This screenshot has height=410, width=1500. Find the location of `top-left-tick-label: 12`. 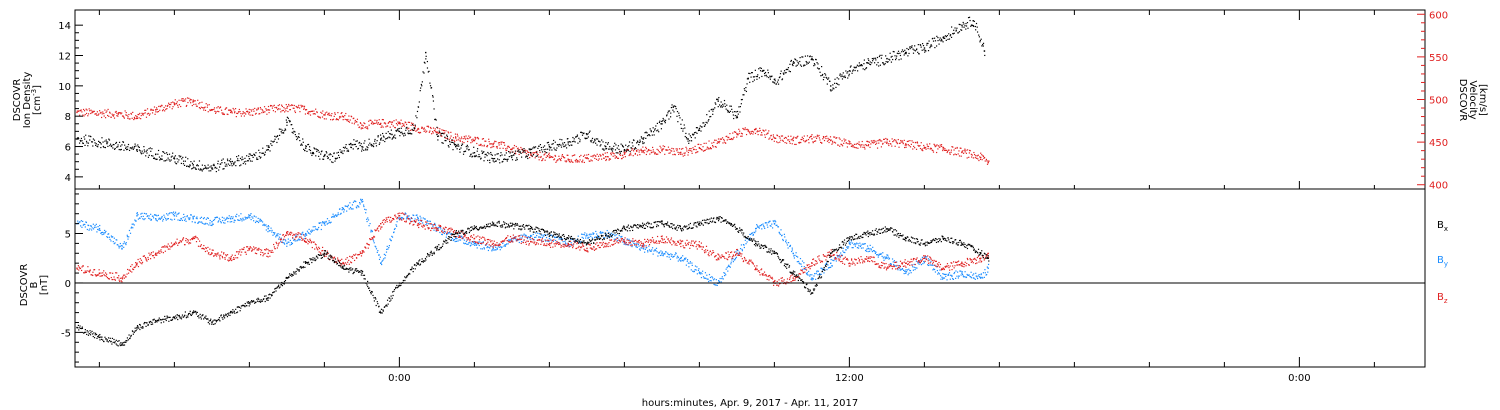

top-left-tick-label: 12 is located at coordinates (64, 57).